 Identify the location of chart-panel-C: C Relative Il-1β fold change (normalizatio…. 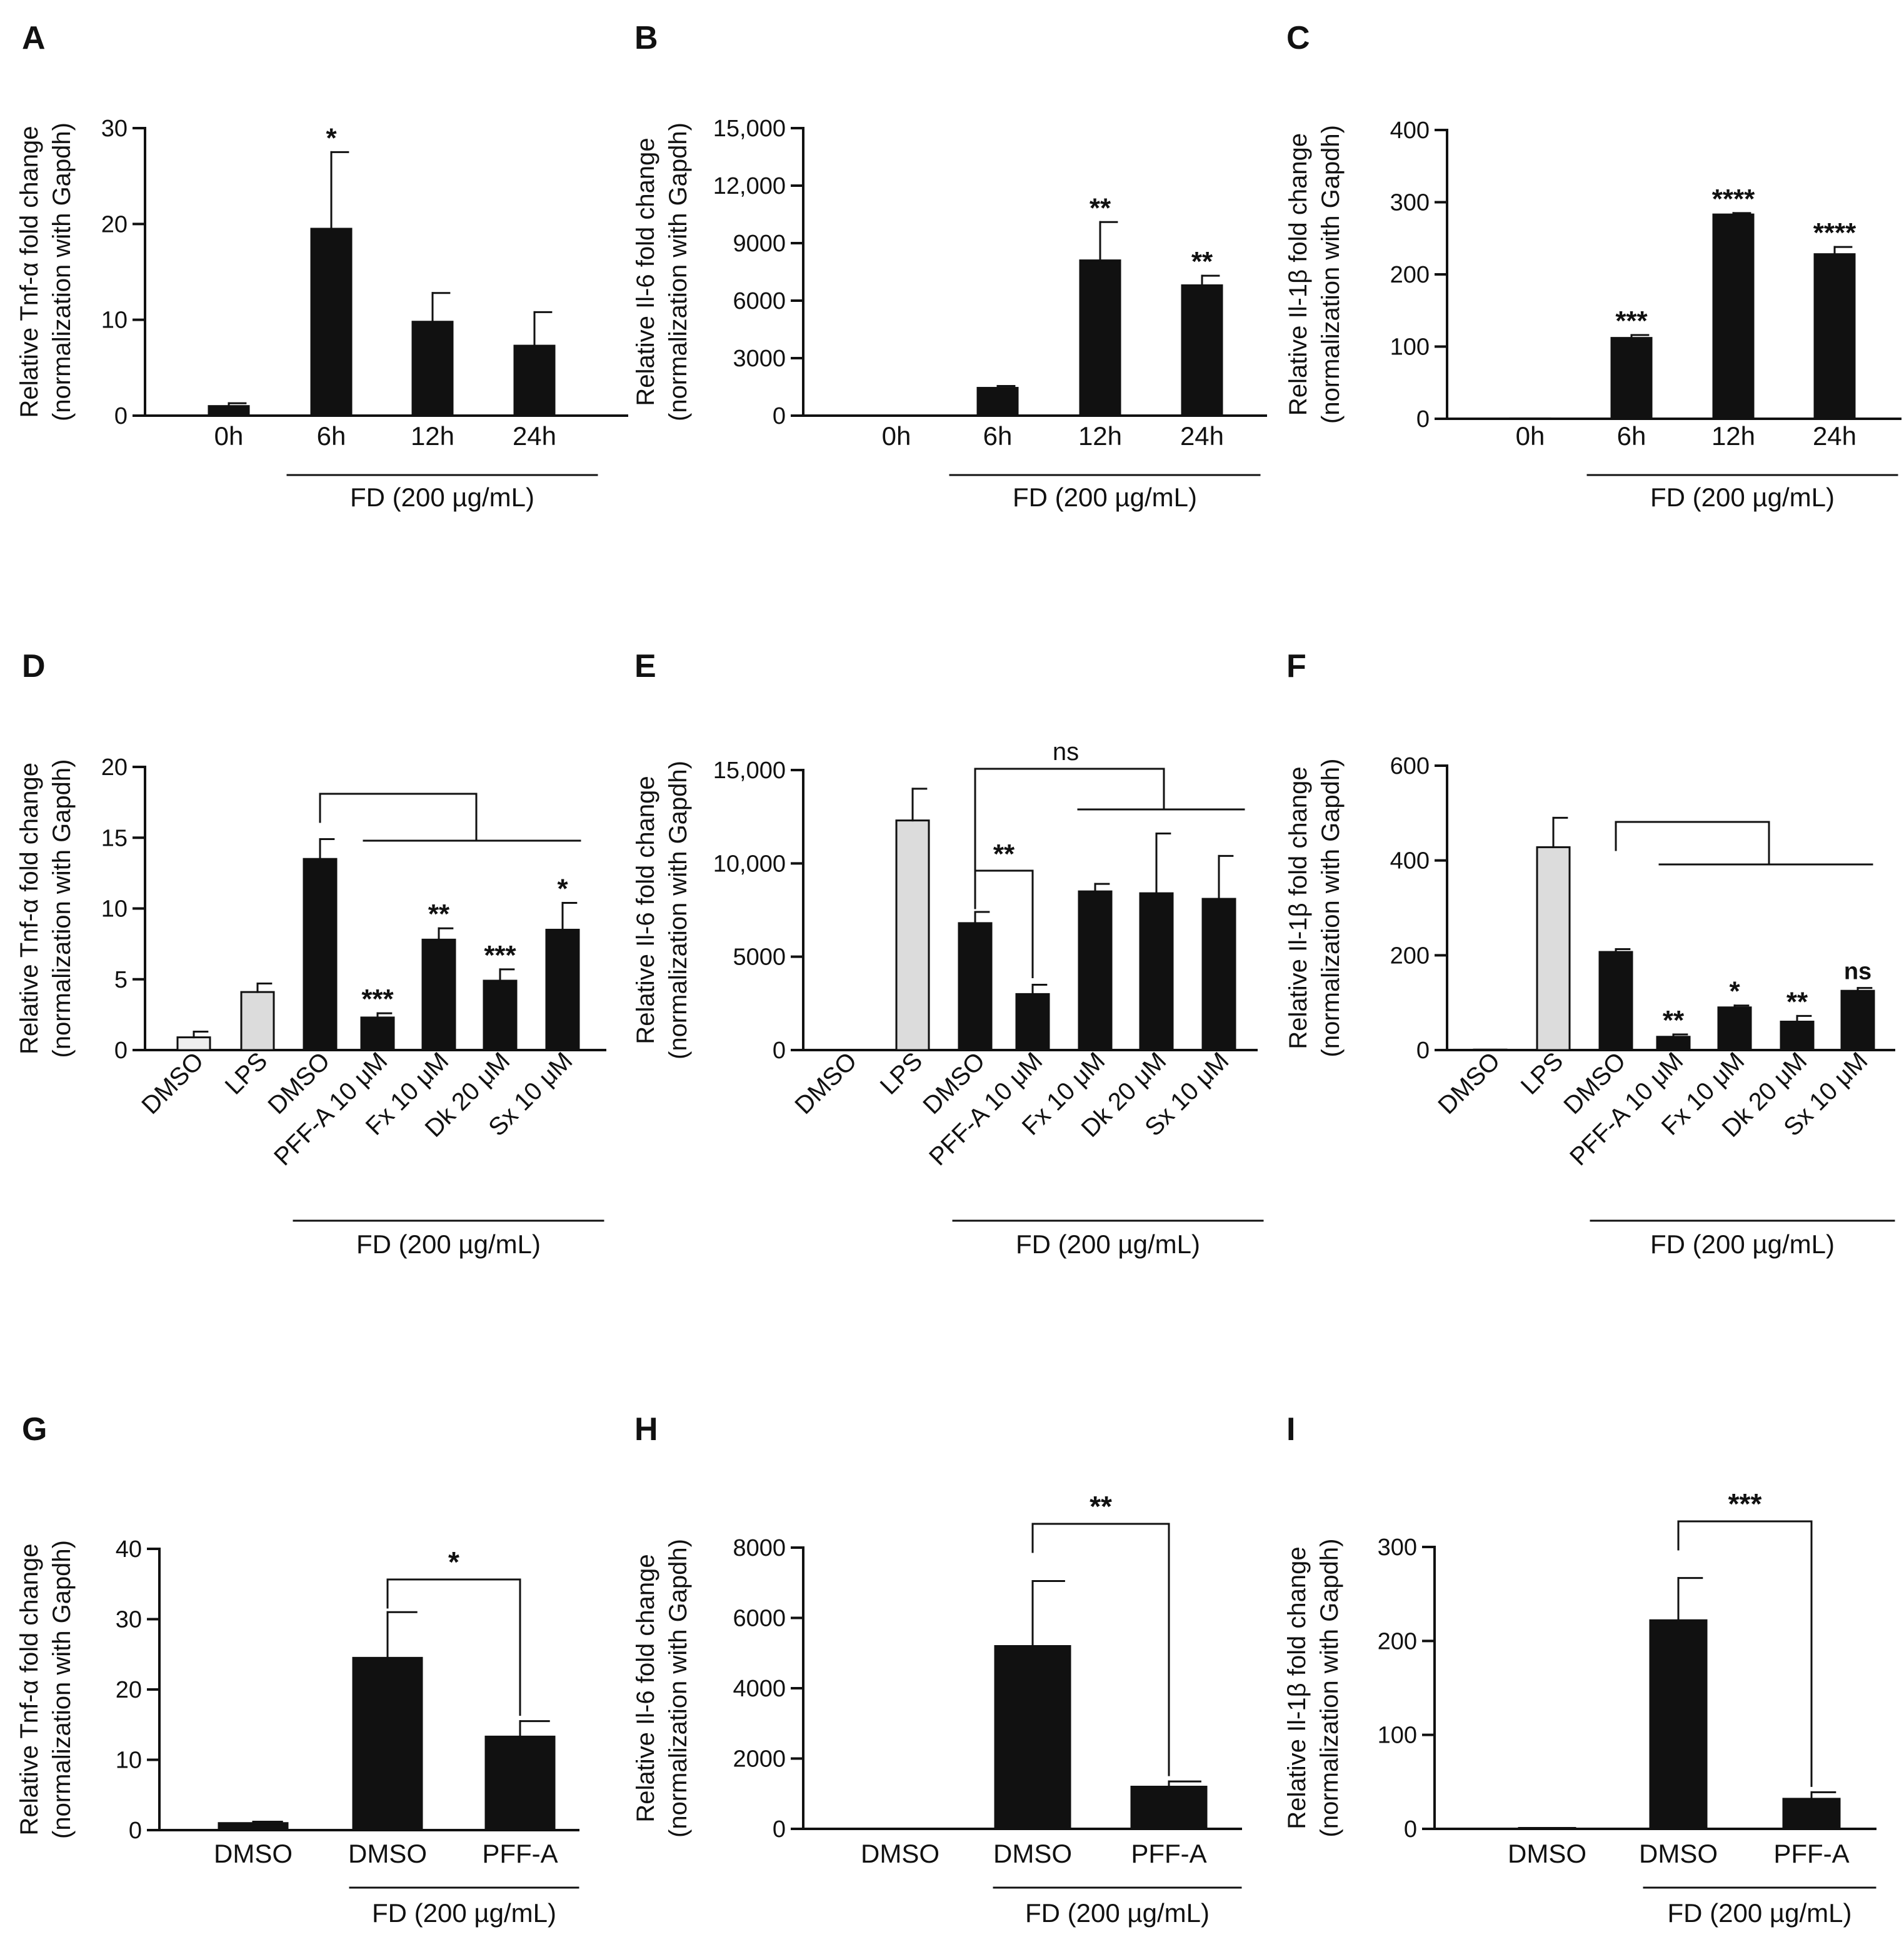
(1593, 266).